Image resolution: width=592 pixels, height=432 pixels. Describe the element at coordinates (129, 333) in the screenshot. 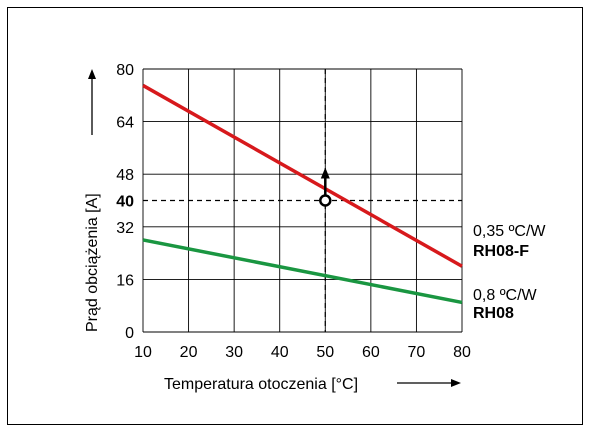

I see `y-tick-label-0: 0` at that location.